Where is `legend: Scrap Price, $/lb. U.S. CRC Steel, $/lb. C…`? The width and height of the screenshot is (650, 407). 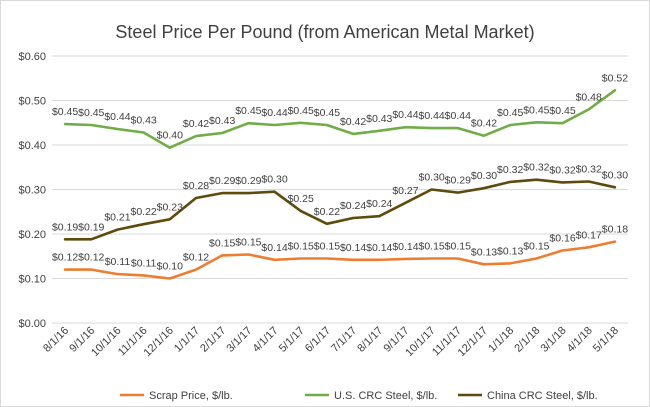
legend: Scrap Price, $/lb. U.S. CRC Steel, $/lb. C… is located at coordinates (359, 396).